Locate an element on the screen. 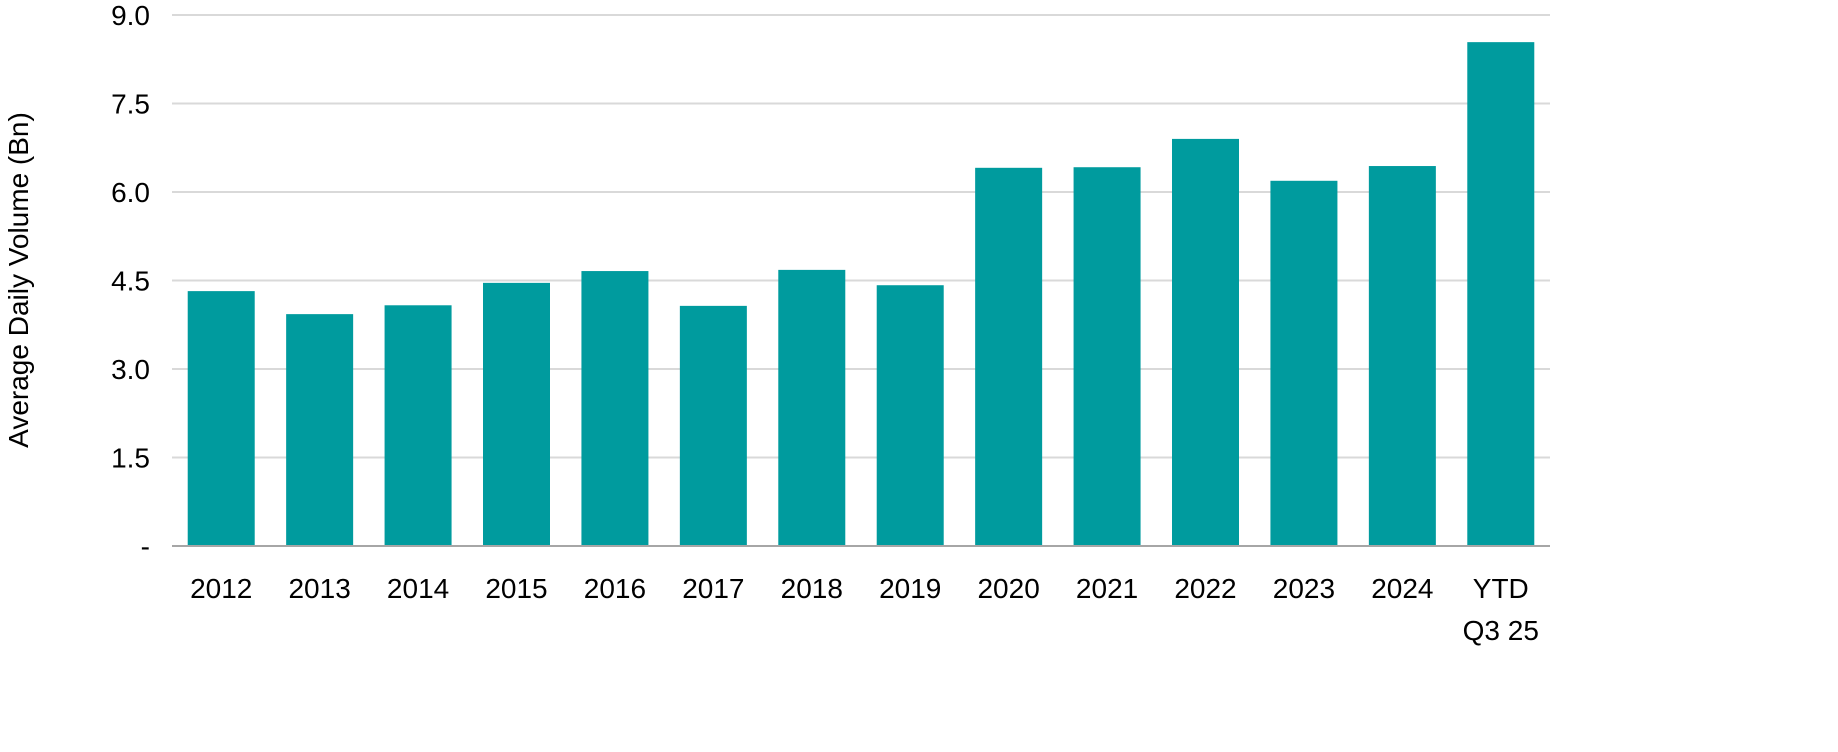 Image resolution: width=1838 pixels, height=752 pixels. y-tick-label: 3.0 is located at coordinates (130, 369).